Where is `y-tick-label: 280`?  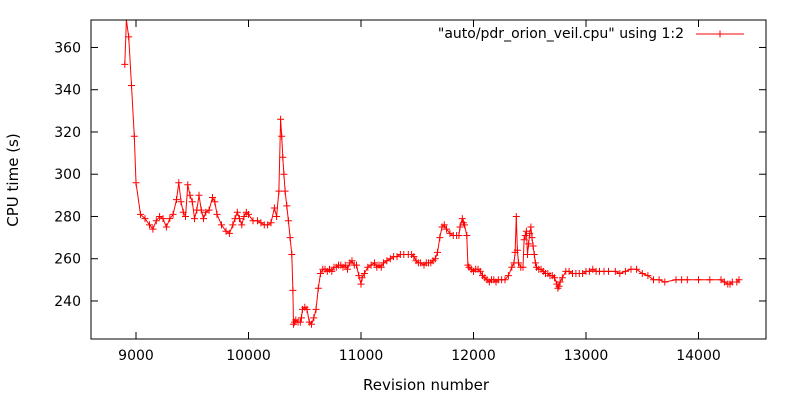 y-tick-label: 280 is located at coordinates (67, 217).